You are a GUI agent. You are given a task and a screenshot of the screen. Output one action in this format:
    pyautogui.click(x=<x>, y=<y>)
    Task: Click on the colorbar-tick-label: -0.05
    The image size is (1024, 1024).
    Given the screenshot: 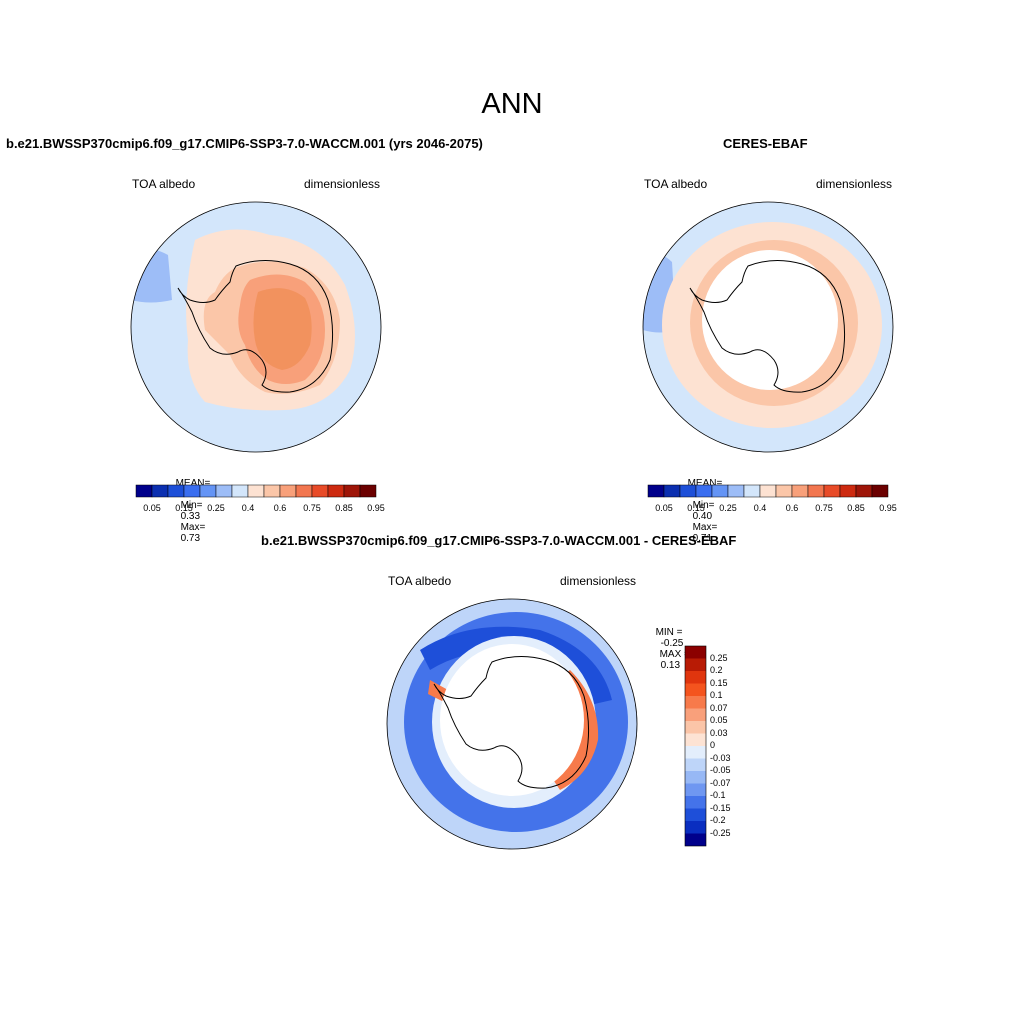 What is the action you would take?
    pyautogui.click(x=720, y=770)
    